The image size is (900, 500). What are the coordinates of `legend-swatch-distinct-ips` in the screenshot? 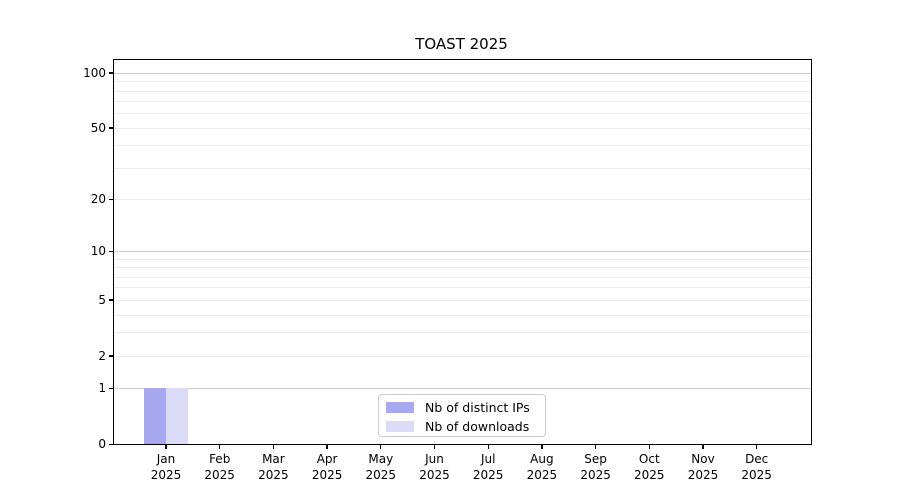 It's located at (400, 407).